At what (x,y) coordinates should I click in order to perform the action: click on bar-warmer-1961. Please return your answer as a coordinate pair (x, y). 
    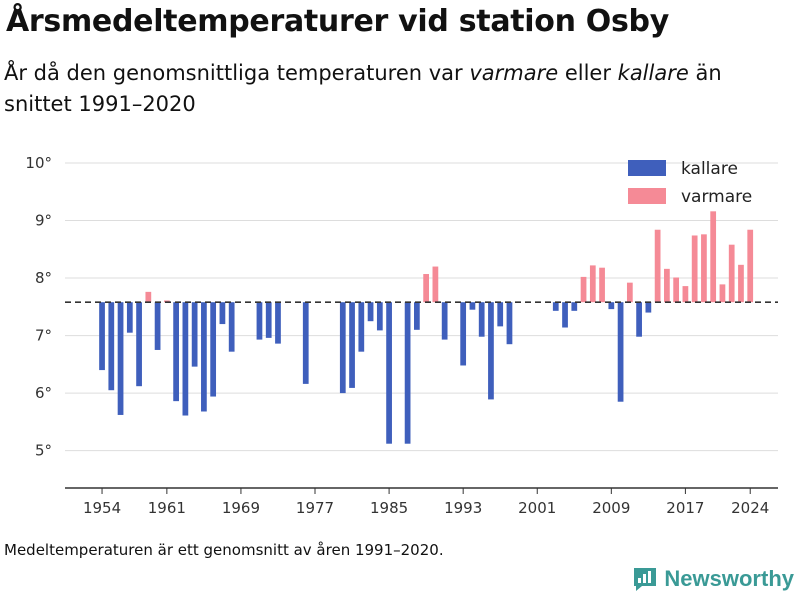
    Looking at the image, I should click on (166, 301).